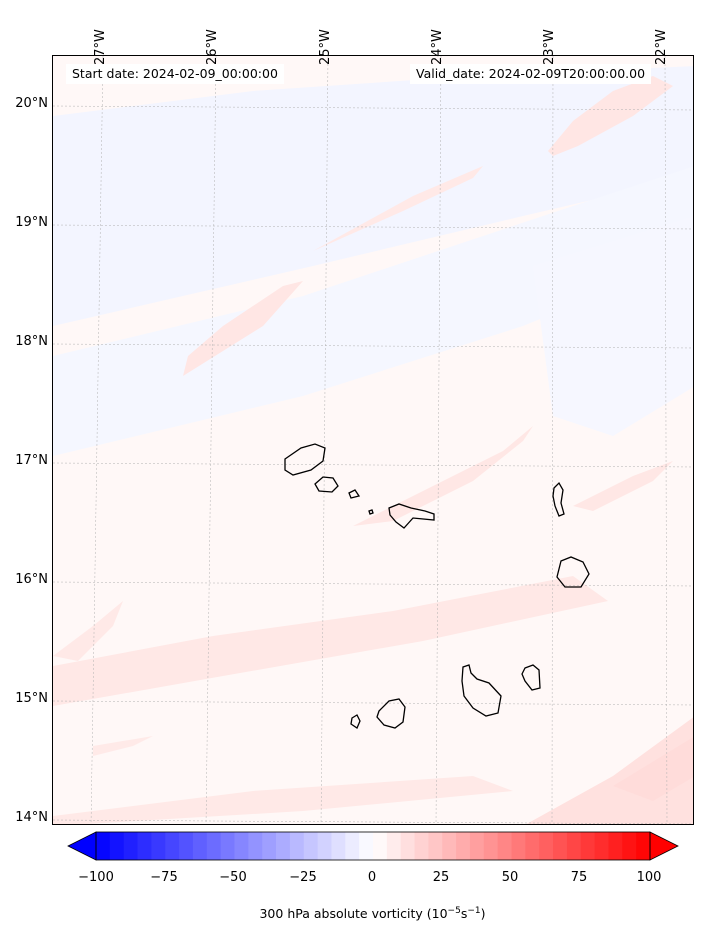 This screenshot has width=703, height=936. What do you see at coordinates (31, 222) in the screenshot?
I see `latitude-label: 19°N` at bounding box center [31, 222].